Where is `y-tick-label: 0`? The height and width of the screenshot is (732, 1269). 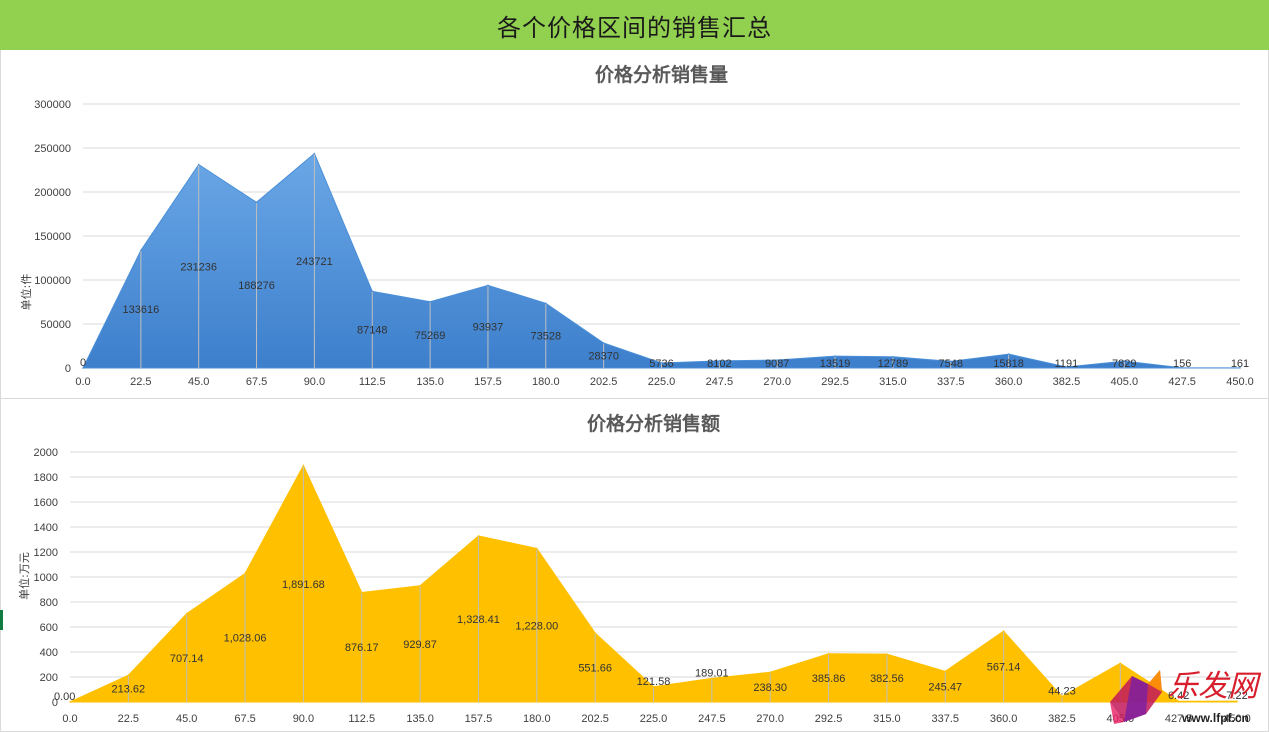
y-tick-label: 0 is located at coordinates (55, 703).